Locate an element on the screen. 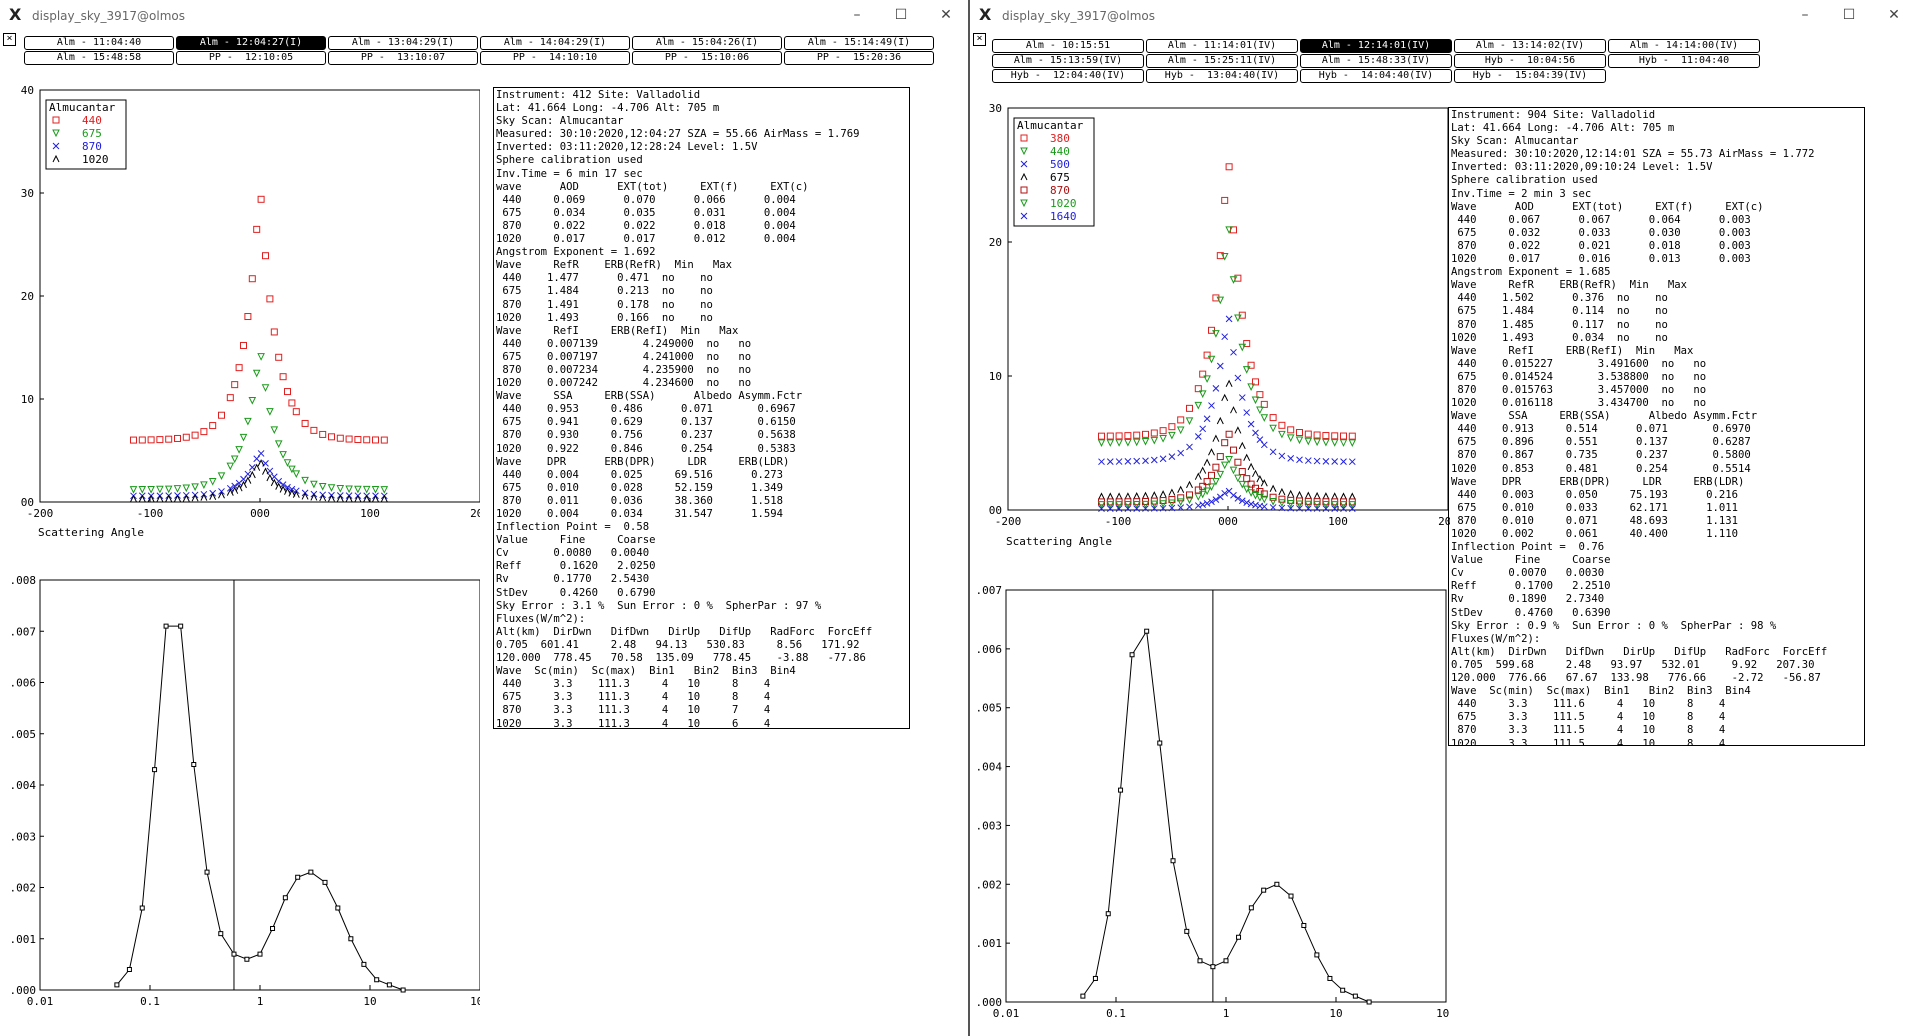  scan-button: Alm - 15:13:59(IV) is located at coordinates (1068, 61).